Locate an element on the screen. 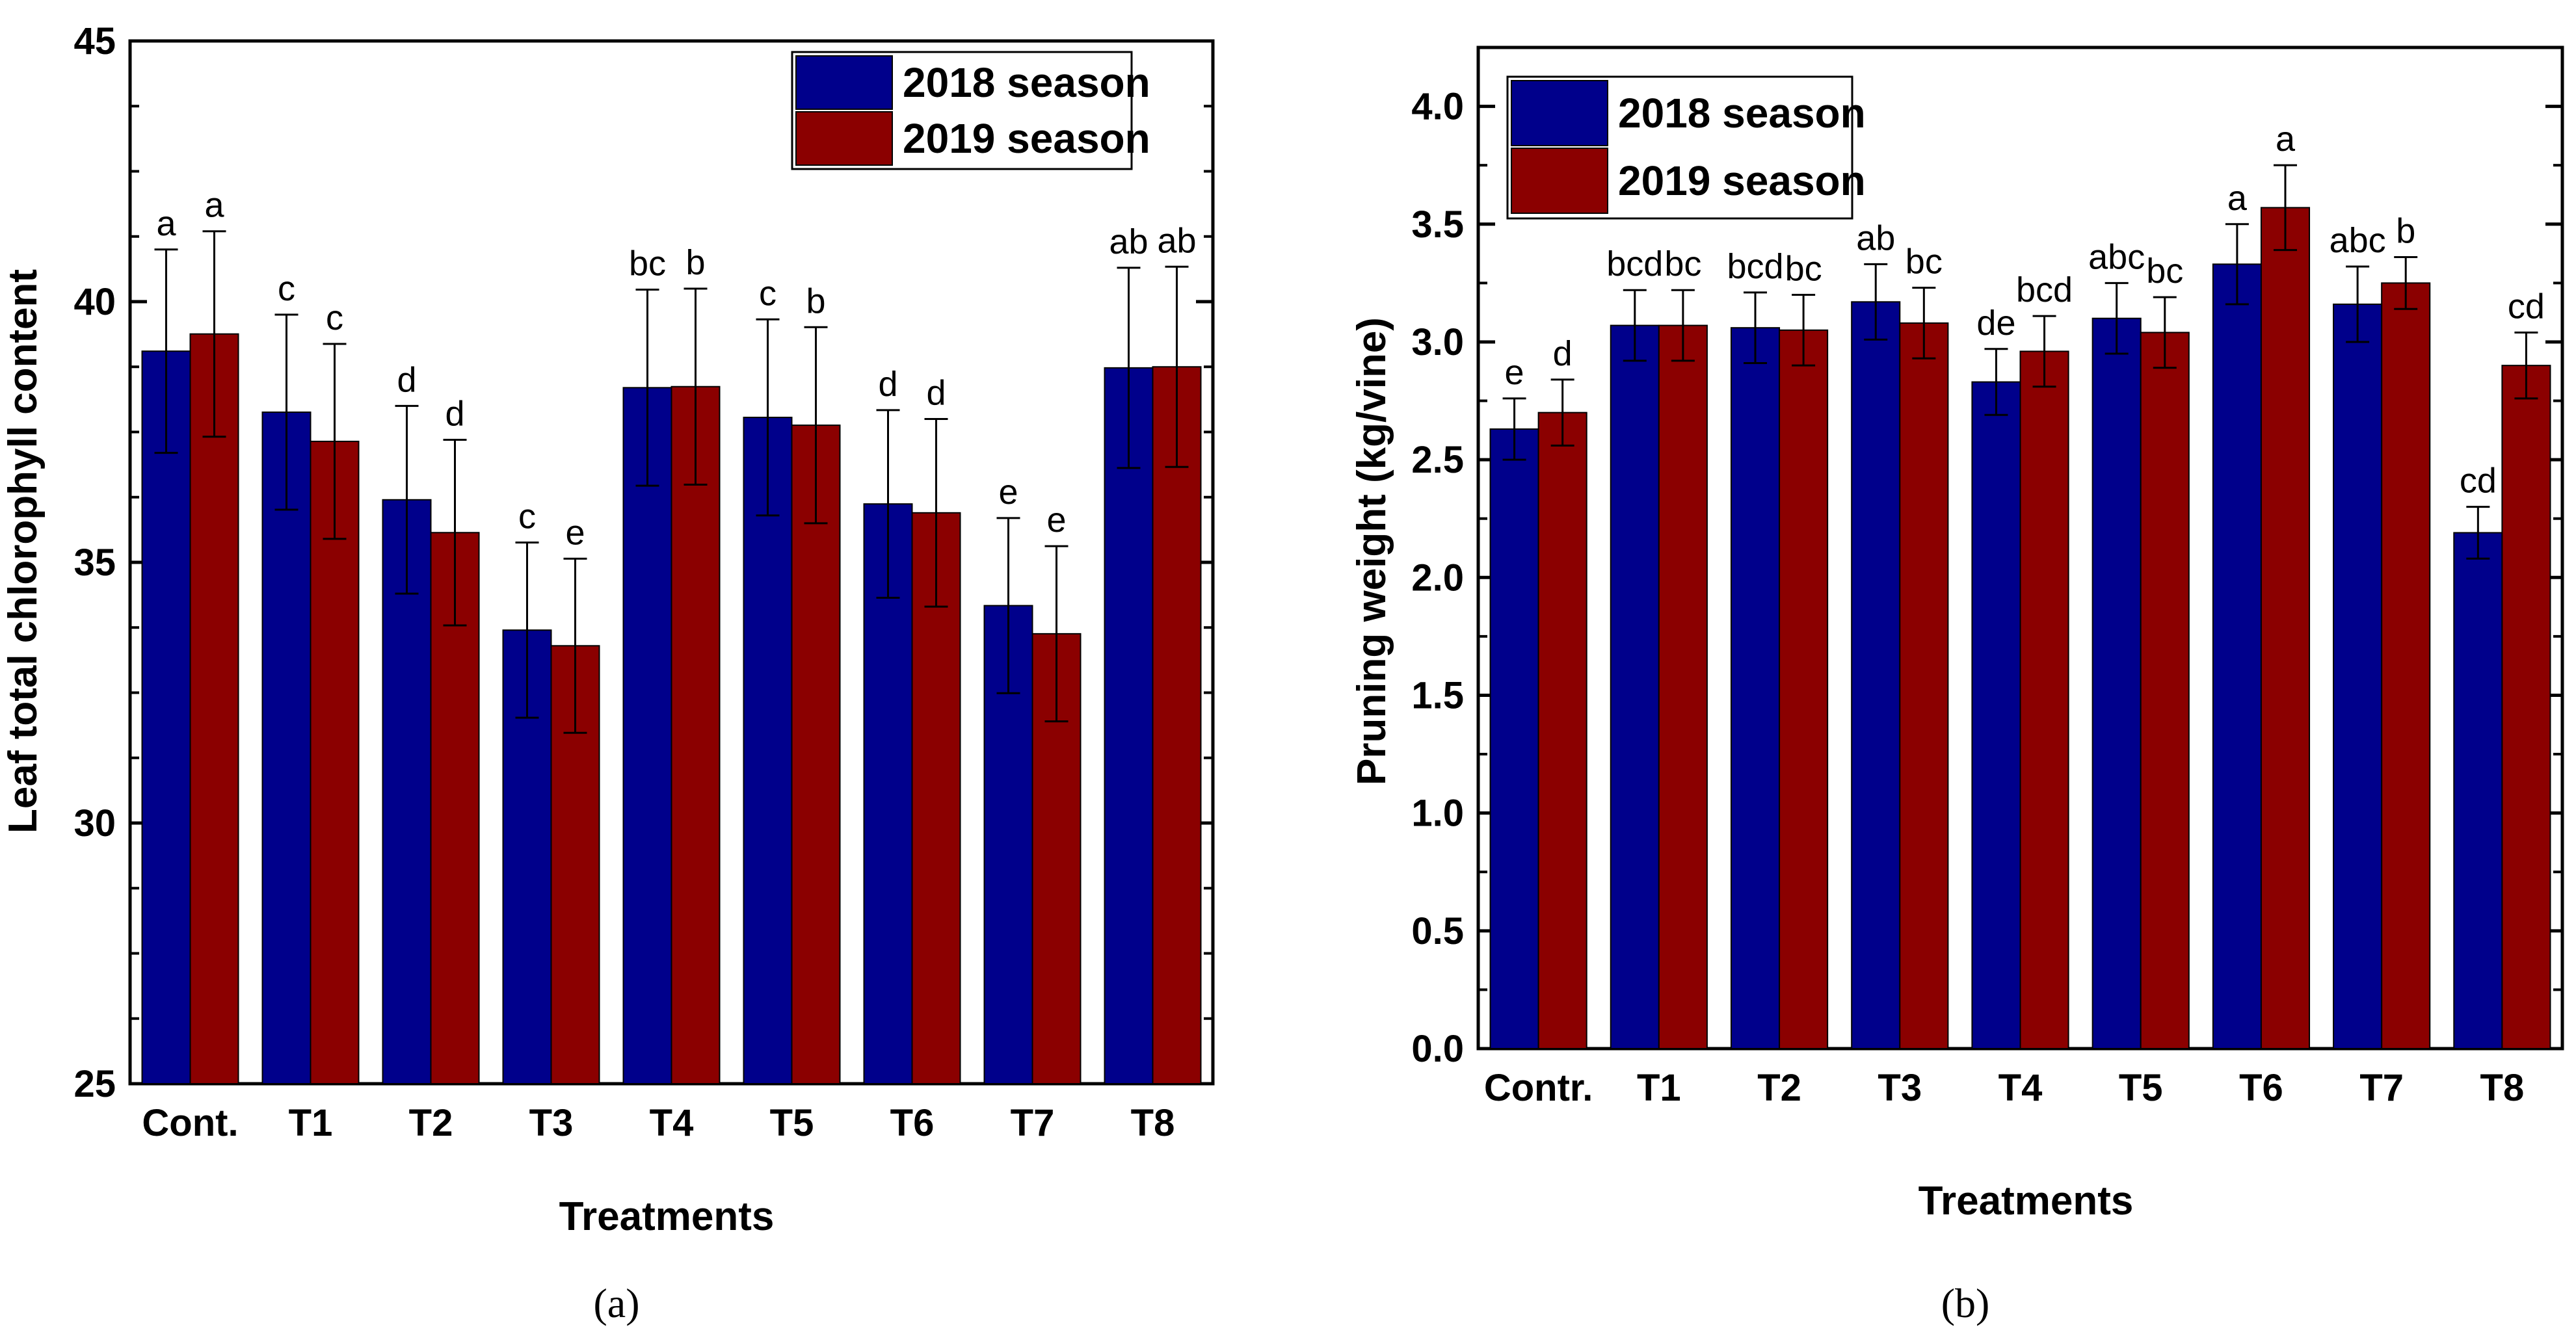 This screenshot has width=2576, height=1334. chart-b-xtick-label: T7 is located at coordinates (2381, 1088).